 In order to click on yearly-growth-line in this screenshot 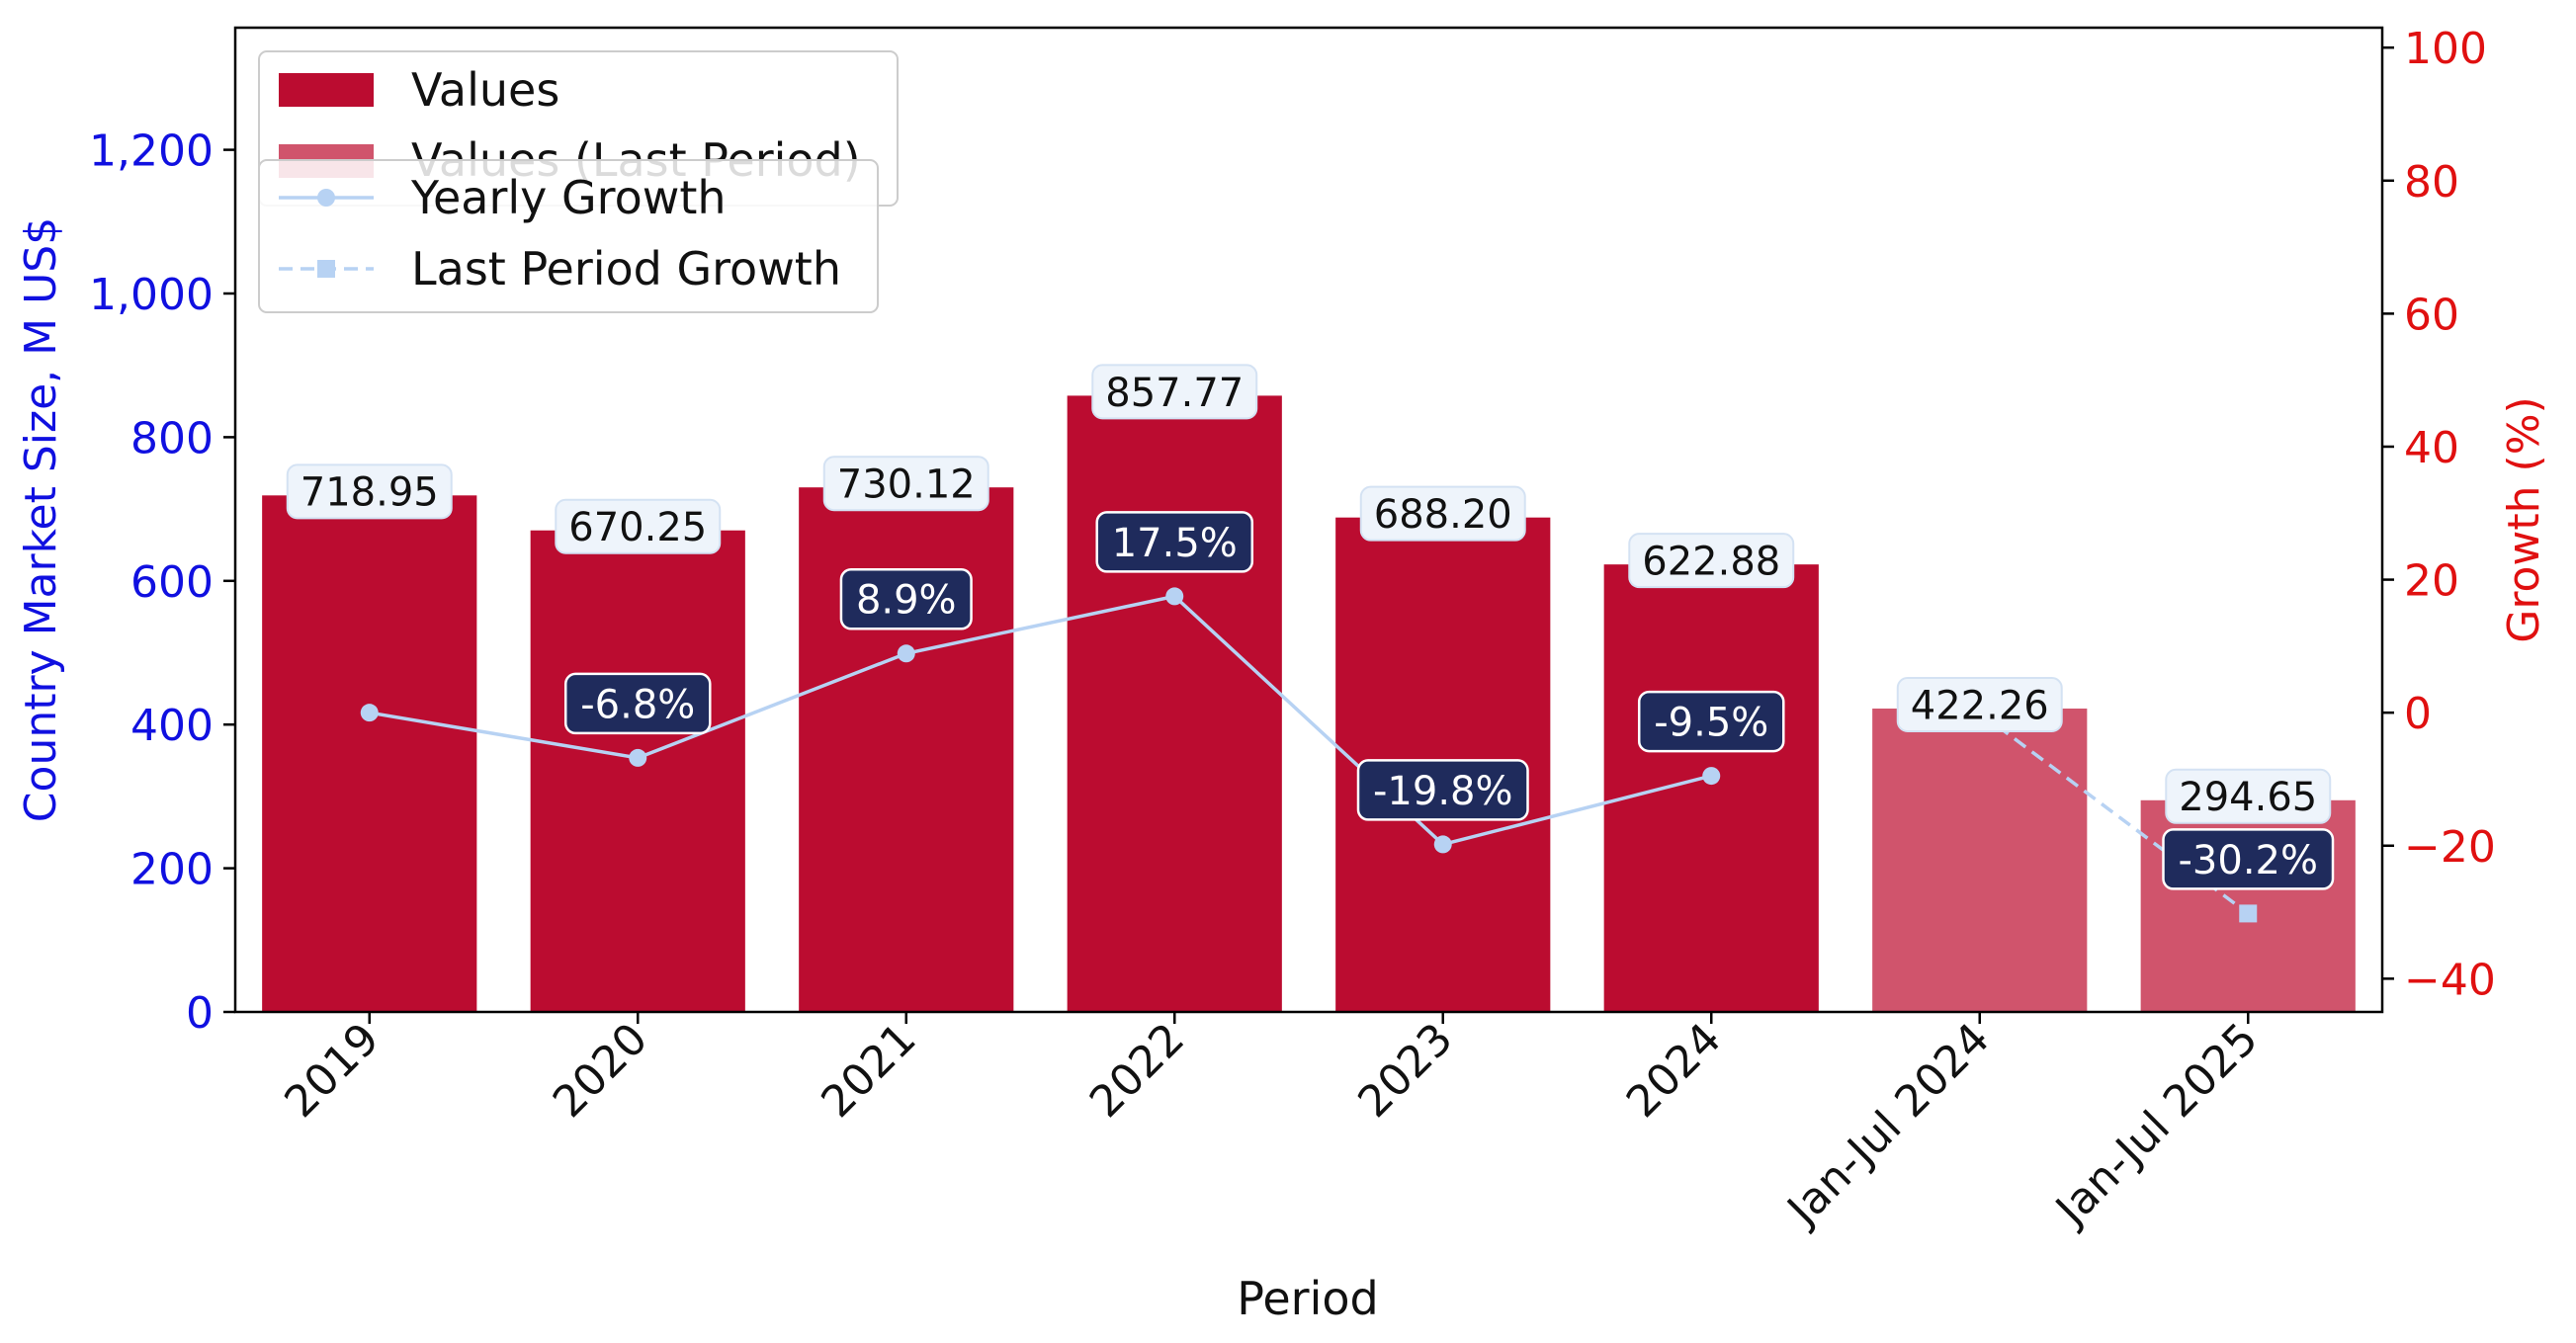, I will do `click(1040, 720)`.